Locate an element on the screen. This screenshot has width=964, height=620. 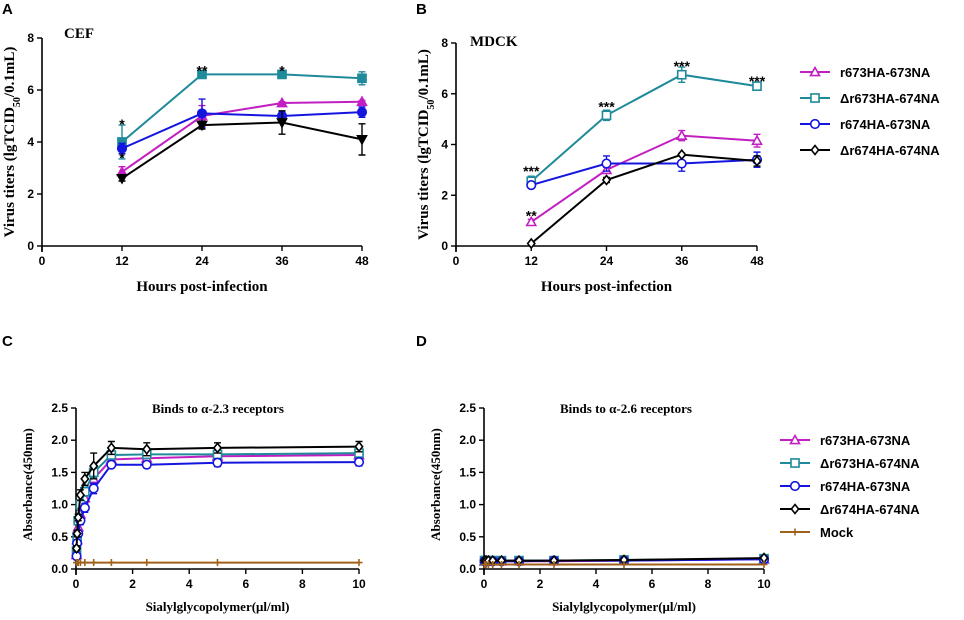
legend-entry: Δr673HA-674NA is located at coordinates (870, 98).